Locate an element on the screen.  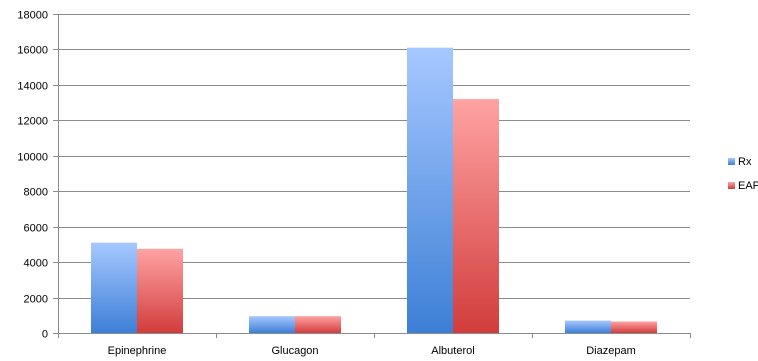
y-tick-label: 12000 is located at coordinates (32, 122).